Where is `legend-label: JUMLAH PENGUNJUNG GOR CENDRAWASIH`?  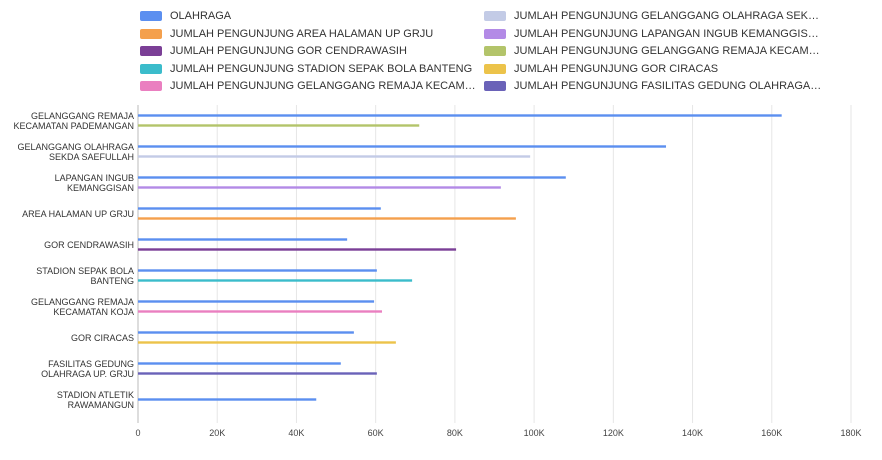 legend-label: JUMLAH PENGUNJUNG GOR CENDRAWASIH is located at coordinates (288, 51).